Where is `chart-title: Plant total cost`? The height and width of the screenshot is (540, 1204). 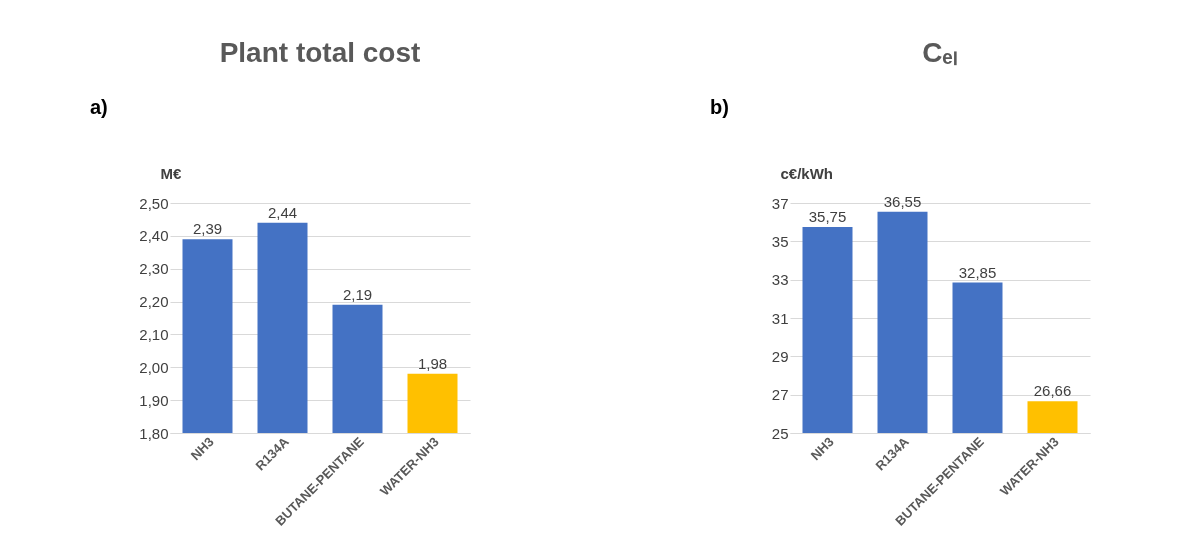 chart-title: Plant total cost is located at coordinates (320, 52).